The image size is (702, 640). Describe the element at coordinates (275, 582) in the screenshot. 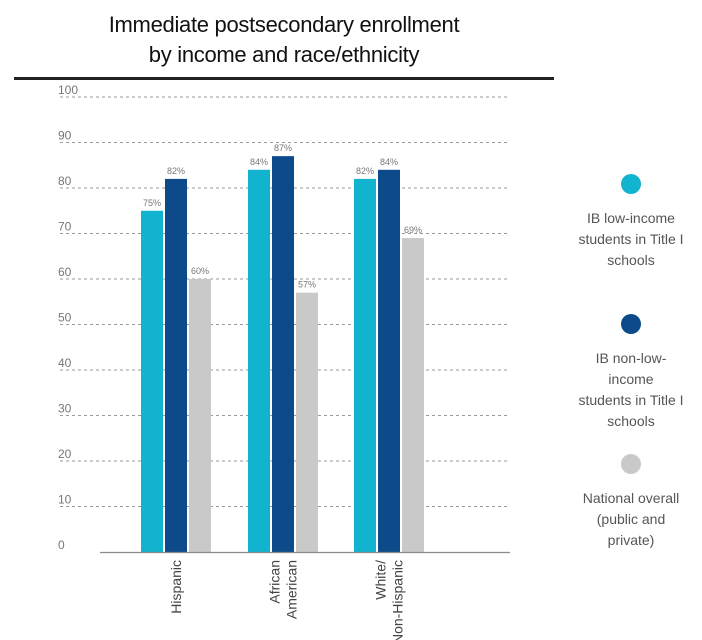

I see `category-label-line: African` at that location.